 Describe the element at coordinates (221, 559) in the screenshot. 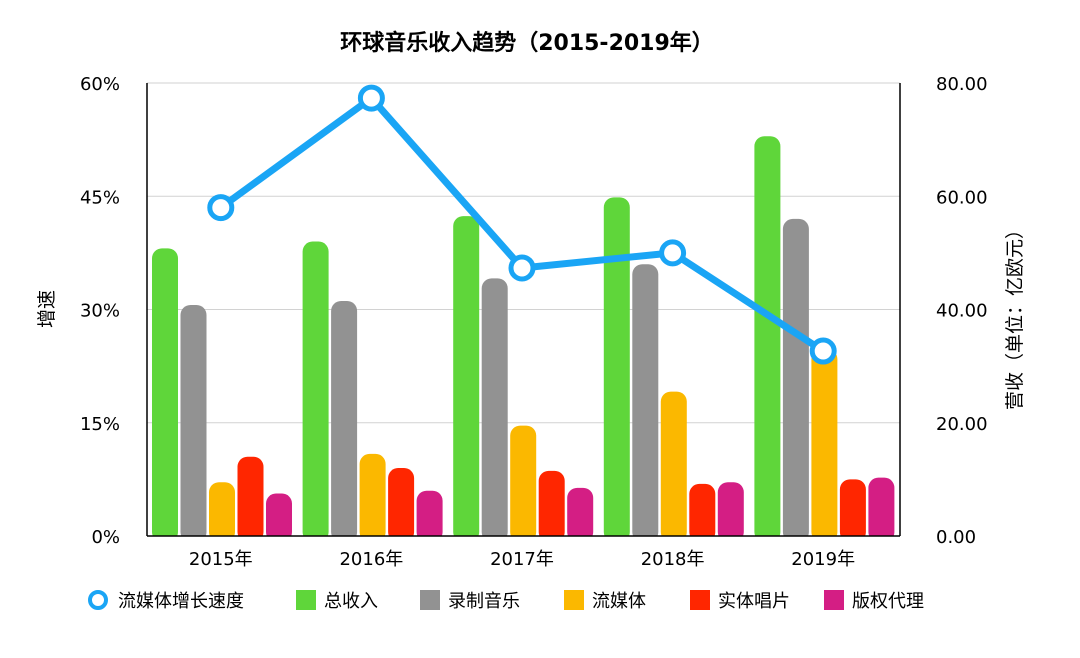

I see `x-tick-label: 2015年` at that location.